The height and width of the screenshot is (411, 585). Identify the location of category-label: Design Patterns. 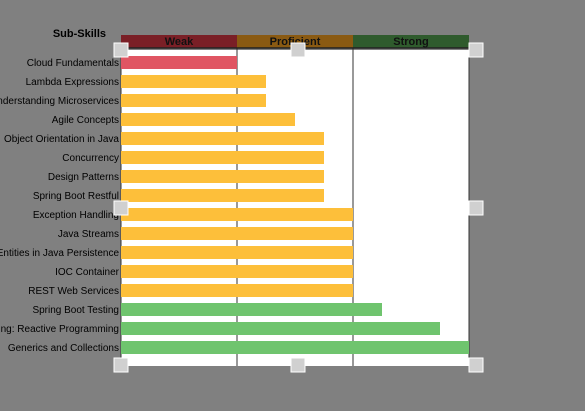
(83, 177).